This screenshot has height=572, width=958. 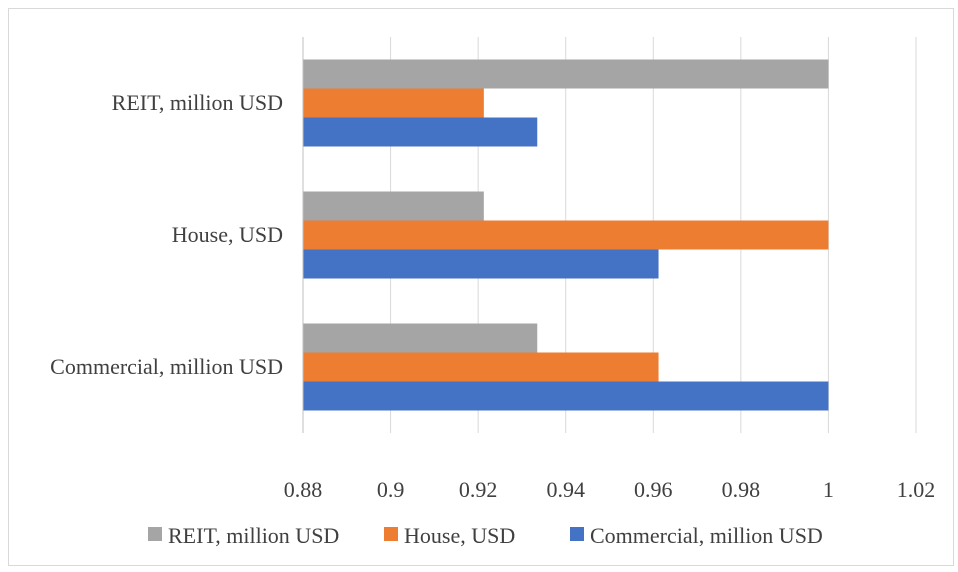 What do you see at coordinates (391, 489) in the screenshot?
I see `x-tick-label: 0.9` at bounding box center [391, 489].